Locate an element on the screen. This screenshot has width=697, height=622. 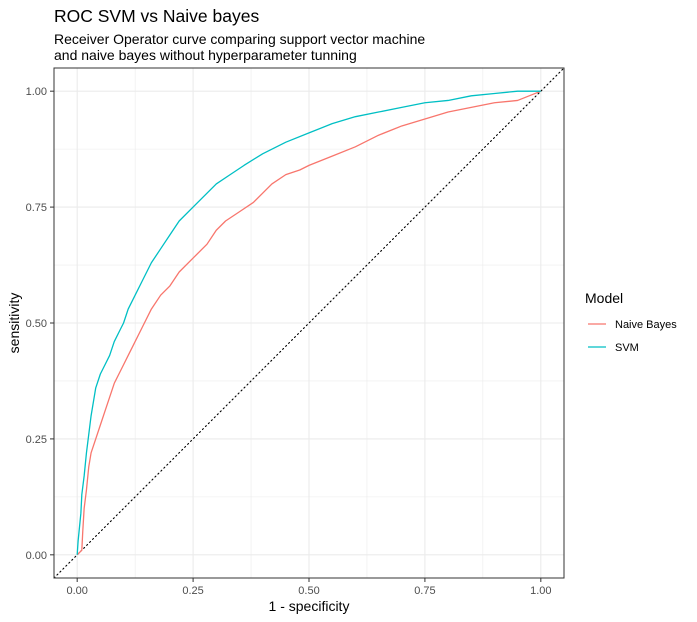
y-axis: 0.00 0.25 0.50 0.75 1.00 is located at coordinates (40, 324).